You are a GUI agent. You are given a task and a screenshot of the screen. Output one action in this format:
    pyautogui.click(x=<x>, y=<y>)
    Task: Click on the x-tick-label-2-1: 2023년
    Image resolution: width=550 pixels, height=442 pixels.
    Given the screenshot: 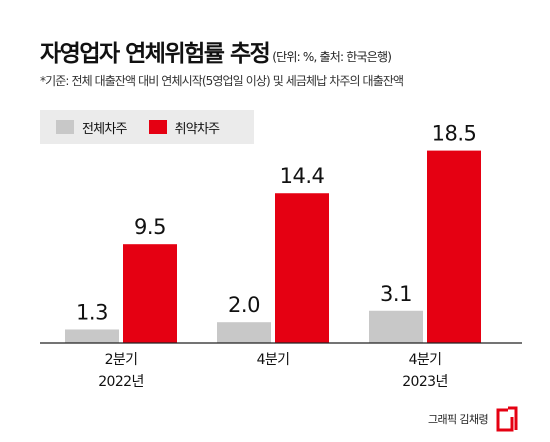 What is the action you would take?
    pyautogui.click(x=425, y=382)
    